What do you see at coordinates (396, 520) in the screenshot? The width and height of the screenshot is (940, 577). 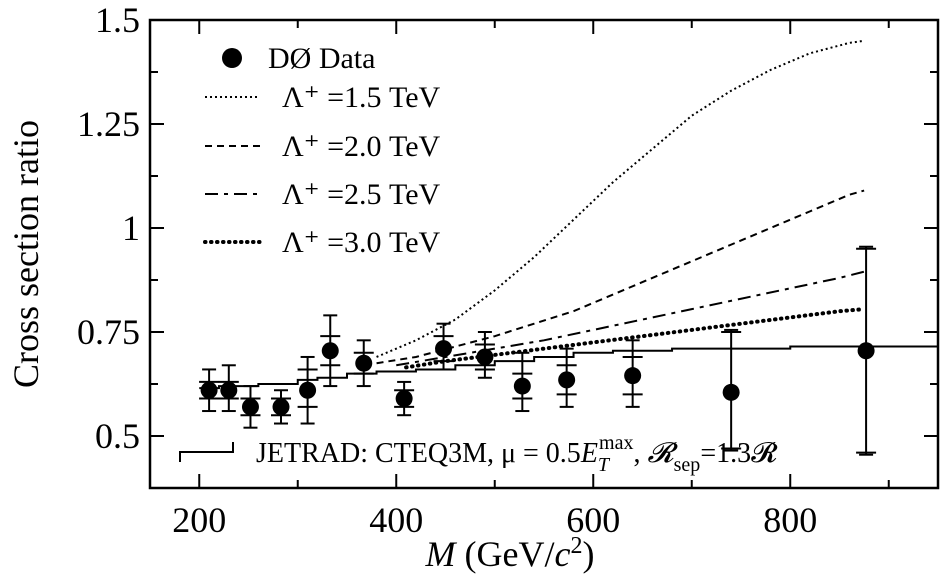 I see `x-tick-label: 400` at bounding box center [396, 520].